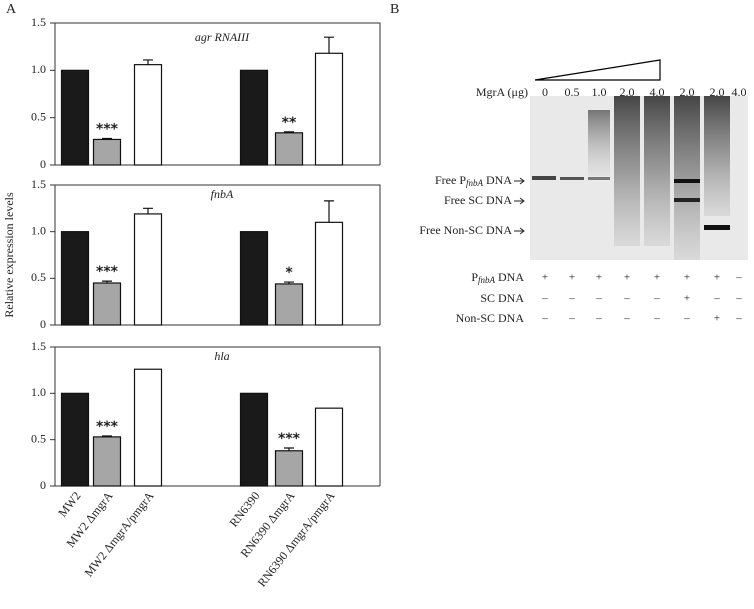 Image resolution: width=754 pixels, height=609 pixels. Describe the element at coordinates (222, 37) in the screenshot. I see `chart-title: agr RNAIII` at that location.